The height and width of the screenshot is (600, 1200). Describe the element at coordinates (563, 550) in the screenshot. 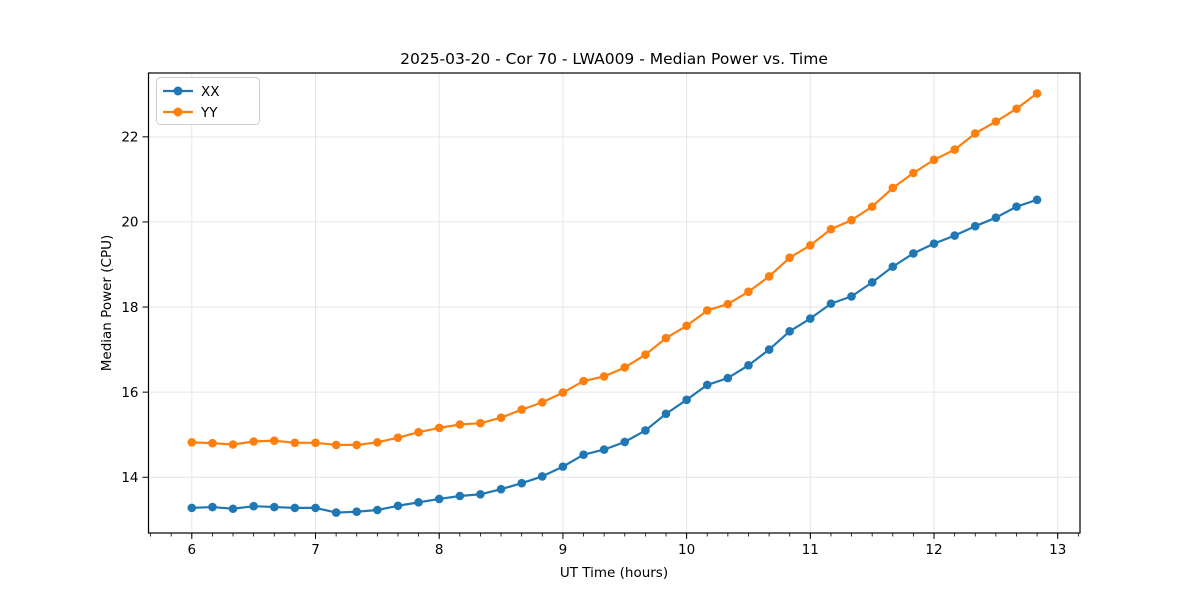

I see `x-tick-label: 9` at that location.